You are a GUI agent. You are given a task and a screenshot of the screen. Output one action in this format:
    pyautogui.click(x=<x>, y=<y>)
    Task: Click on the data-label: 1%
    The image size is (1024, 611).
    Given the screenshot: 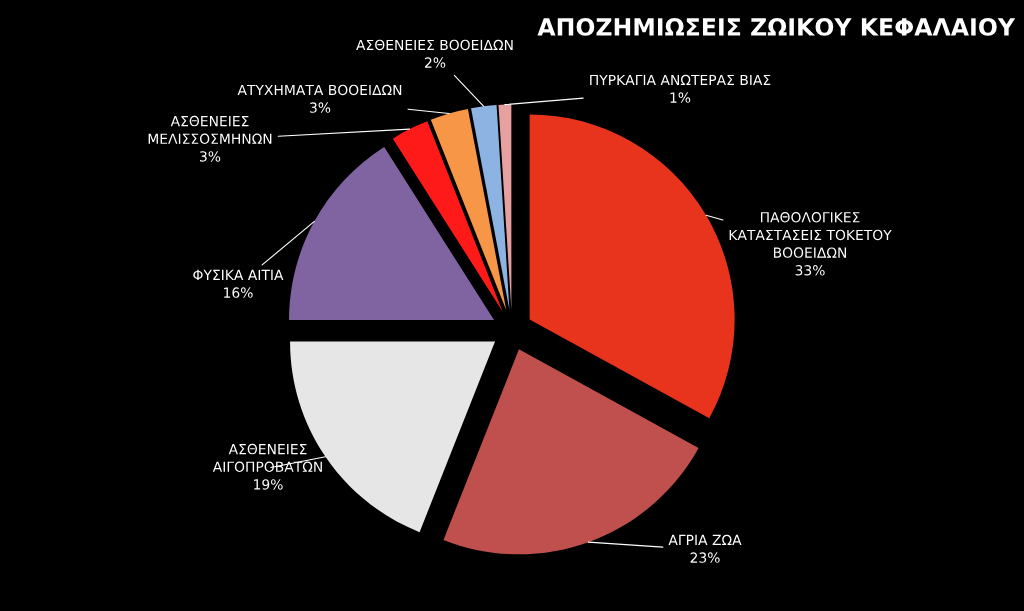 What is the action you would take?
    pyautogui.click(x=680, y=97)
    